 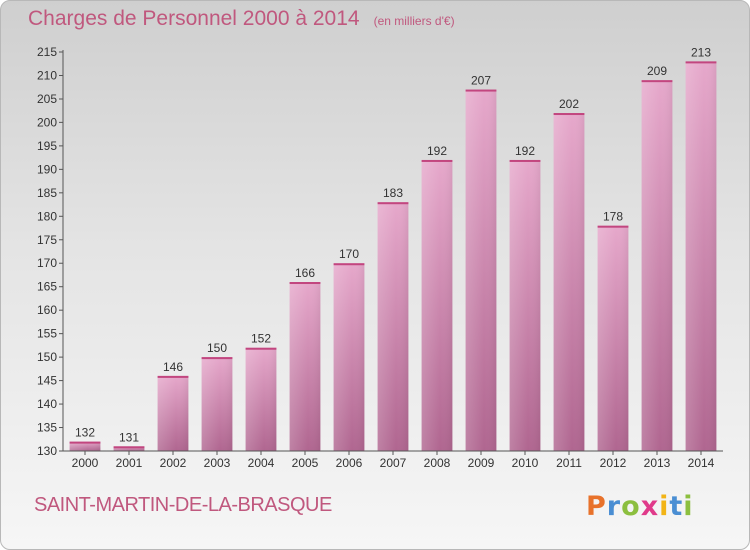 I want to click on y-tick-label: 165, so click(x=47, y=287).